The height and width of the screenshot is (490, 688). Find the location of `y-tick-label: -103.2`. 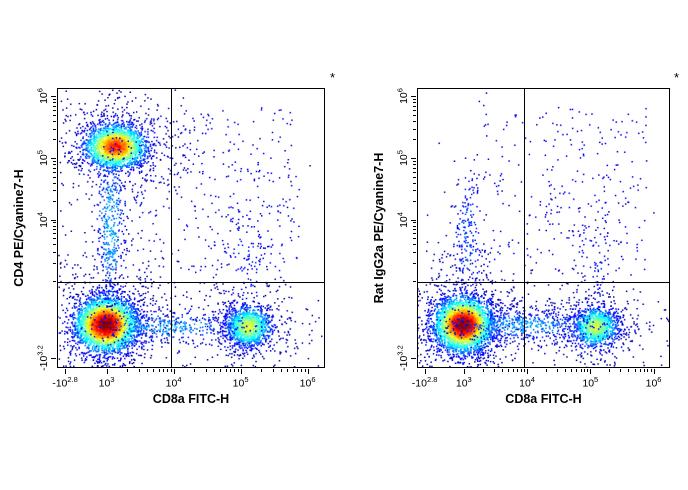

y-tick-label: -103.2 is located at coordinates (43, 358).